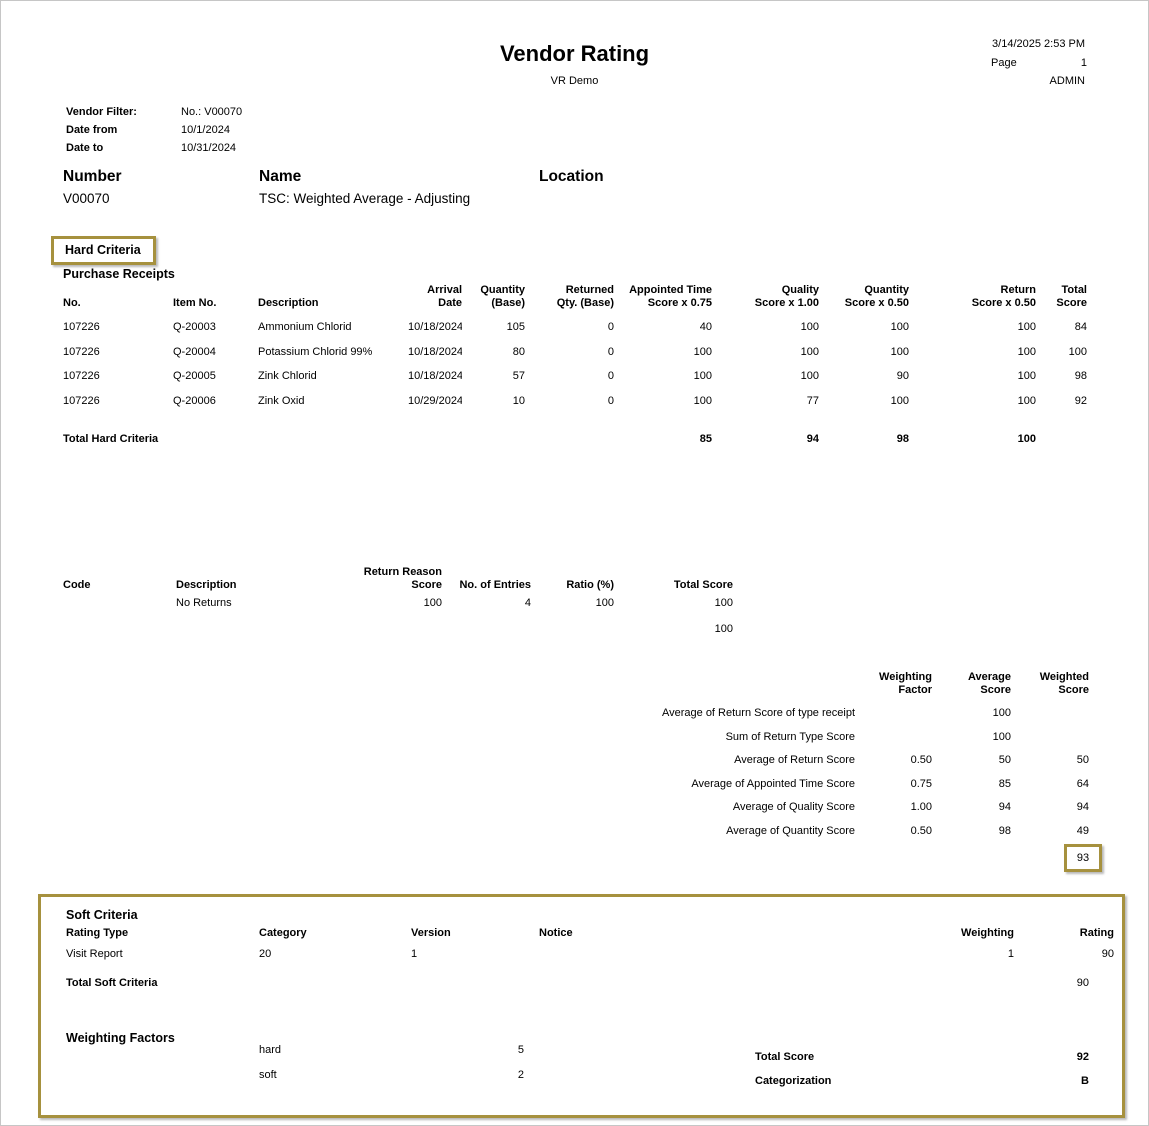 The width and height of the screenshot is (1149, 1126). Describe the element at coordinates (283, 933) in the screenshot. I see `col-category: Category` at that location.